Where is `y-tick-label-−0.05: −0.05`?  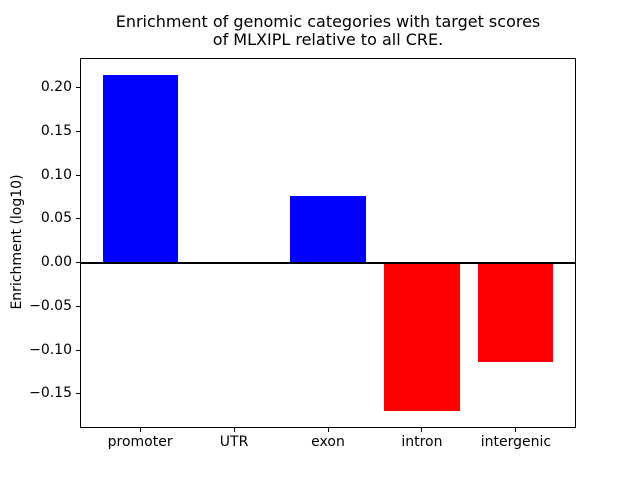
y-tick-label-−0.05: −0.05 is located at coordinates (50, 305).